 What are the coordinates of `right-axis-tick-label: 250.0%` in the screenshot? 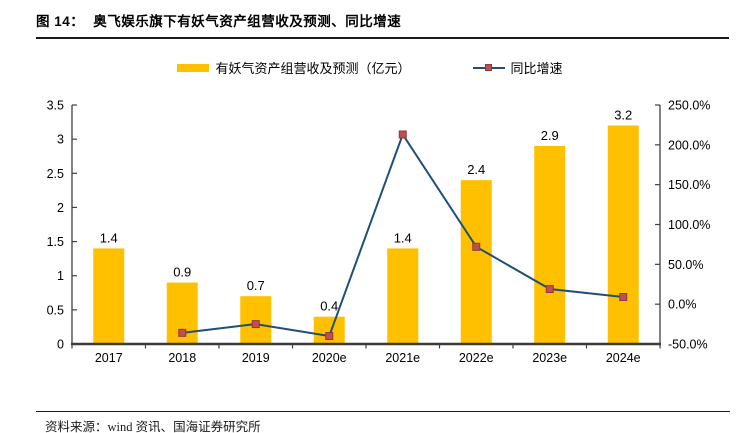 It's located at (689, 106).